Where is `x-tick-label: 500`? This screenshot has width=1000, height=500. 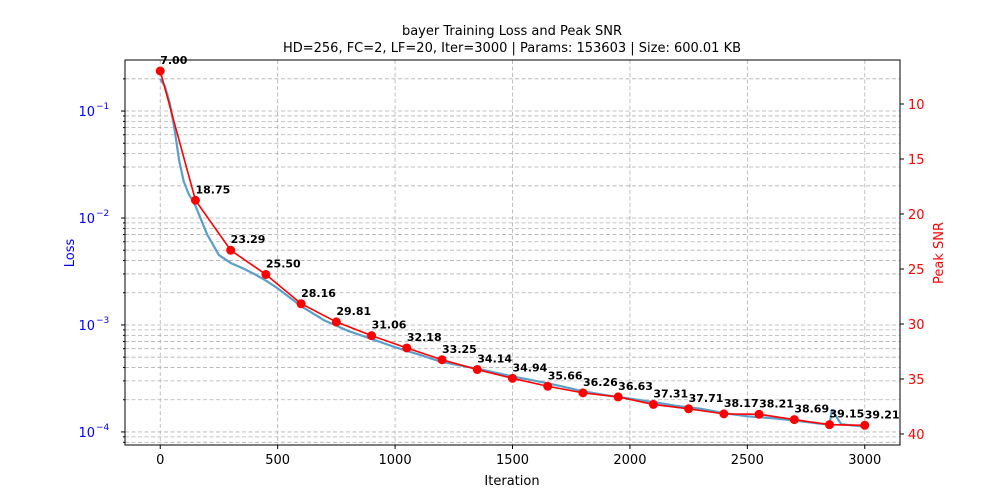
x-tick-label: 500 is located at coordinates (277, 460).